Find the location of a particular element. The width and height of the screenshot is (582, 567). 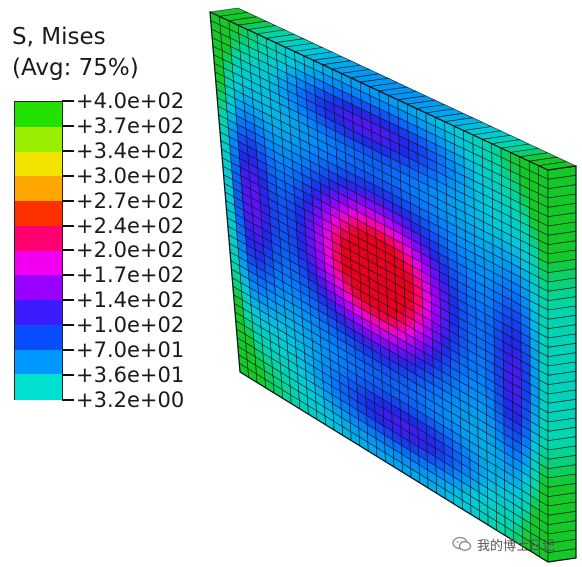

legend-label: +2.4e+02 is located at coordinates (130, 225).